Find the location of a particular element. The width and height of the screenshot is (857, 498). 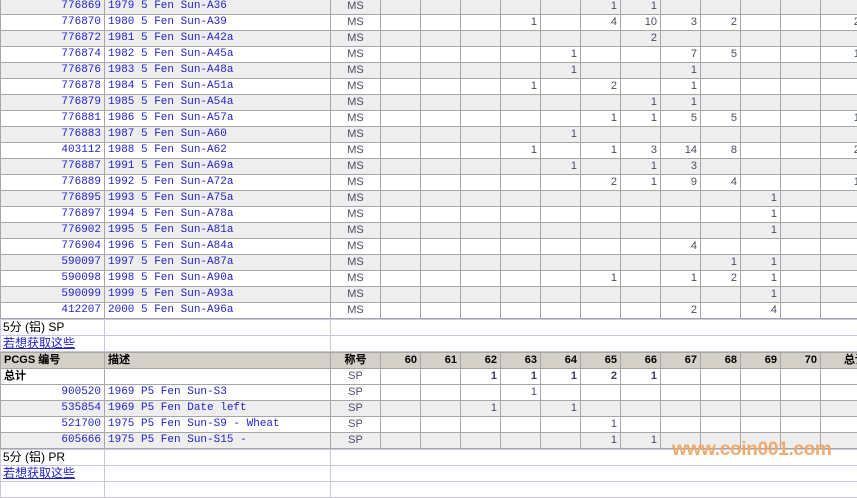

ms-row-pcgs-number: 776897 is located at coordinates (53, 215).